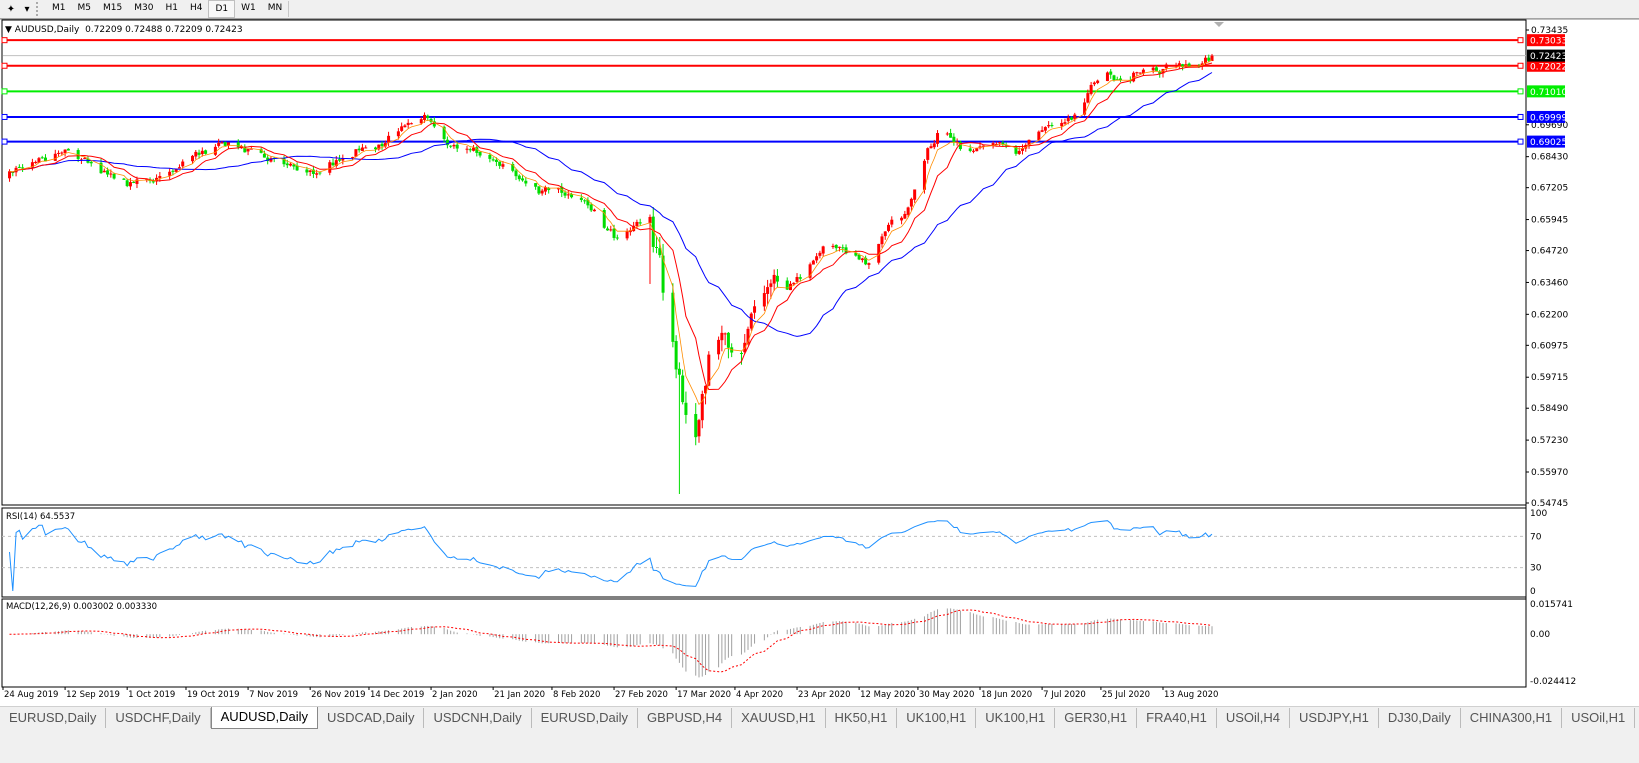 The height and width of the screenshot is (763, 1639). Describe the element at coordinates (641, 695) in the screenshot. I see `time-tick-label: 27 Feb 2020` at that location.